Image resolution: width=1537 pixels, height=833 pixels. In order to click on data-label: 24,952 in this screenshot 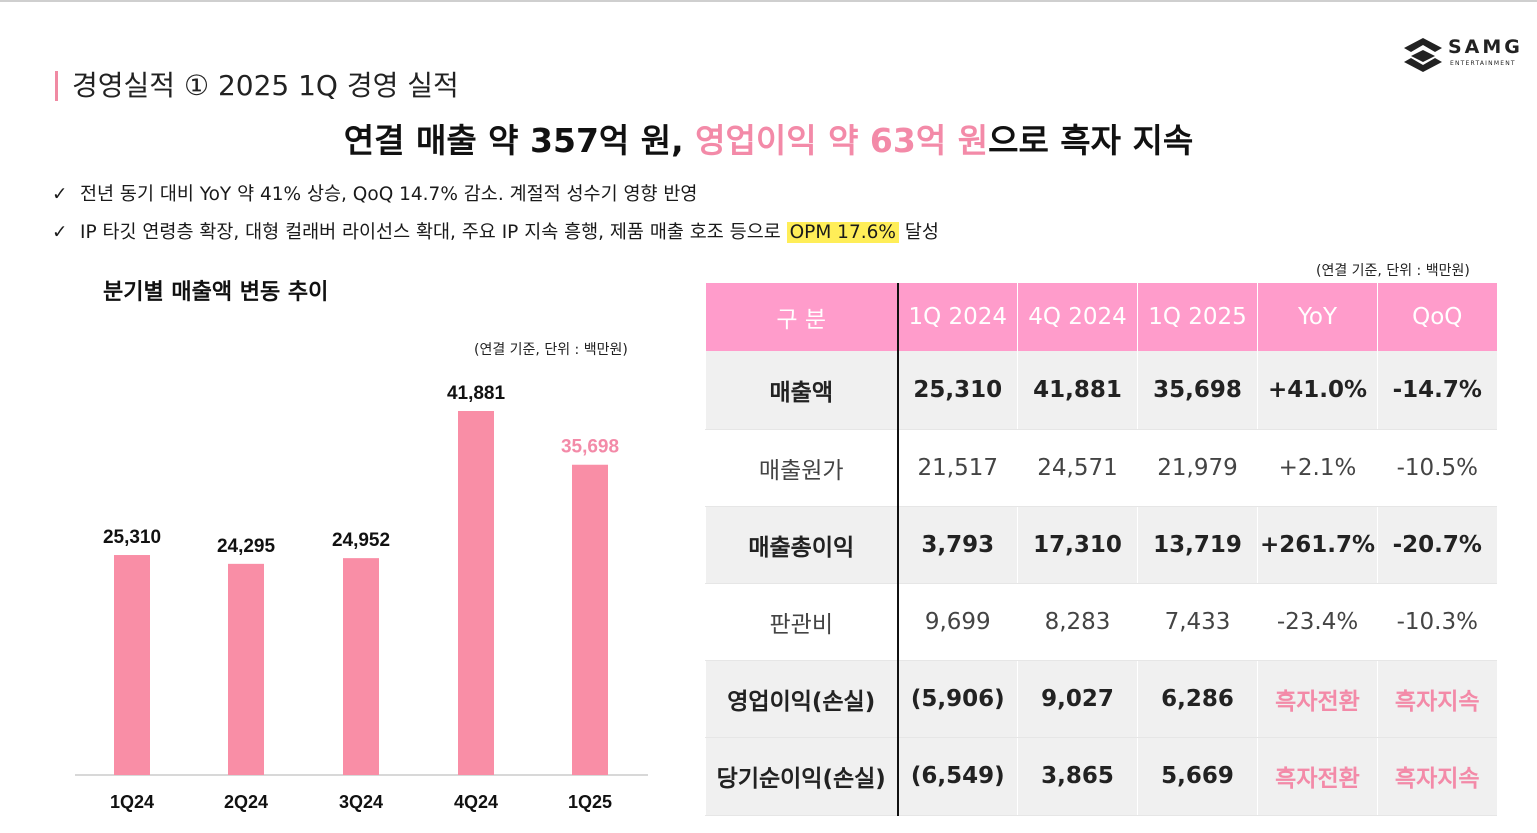, I will do `click(361, 540)`.